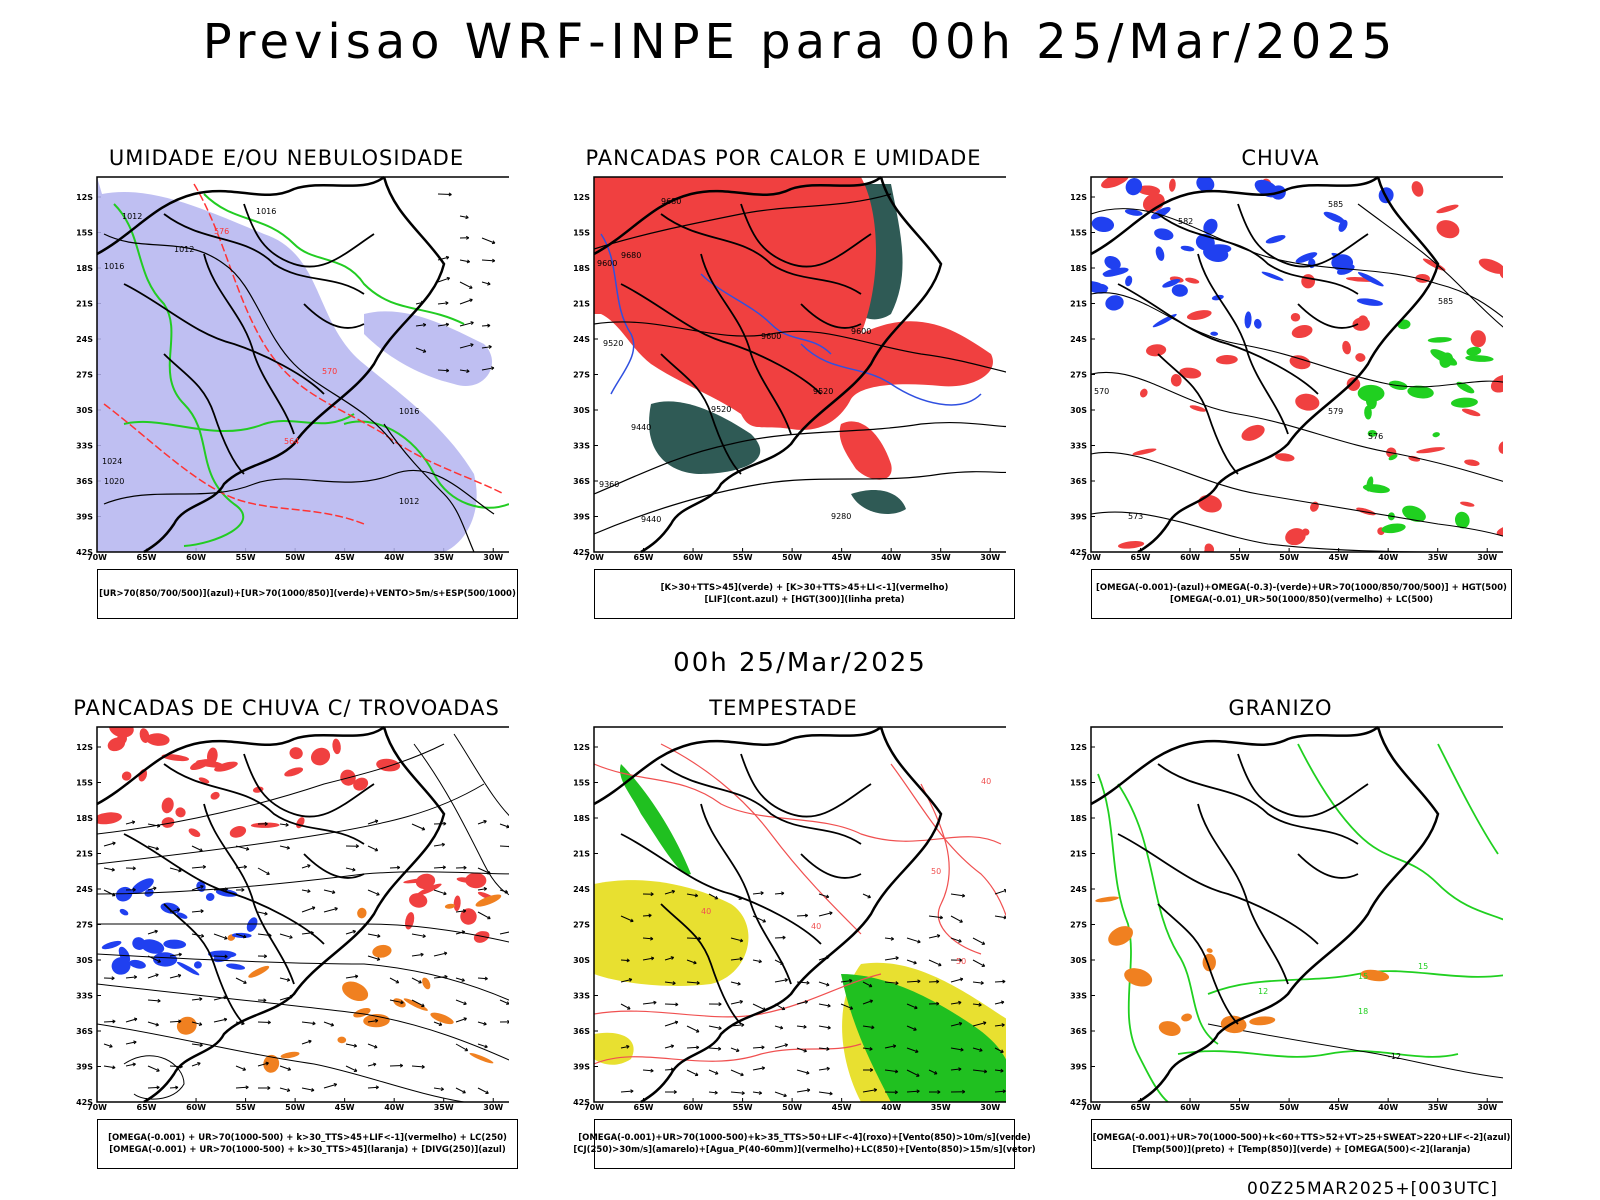 This screenshot has height=1200, width=1600. What do you see at coordinates (1388, 1107) in the screenshot?
I see `lon-tick-label: 40W` at bounding box center [1388, 1107].